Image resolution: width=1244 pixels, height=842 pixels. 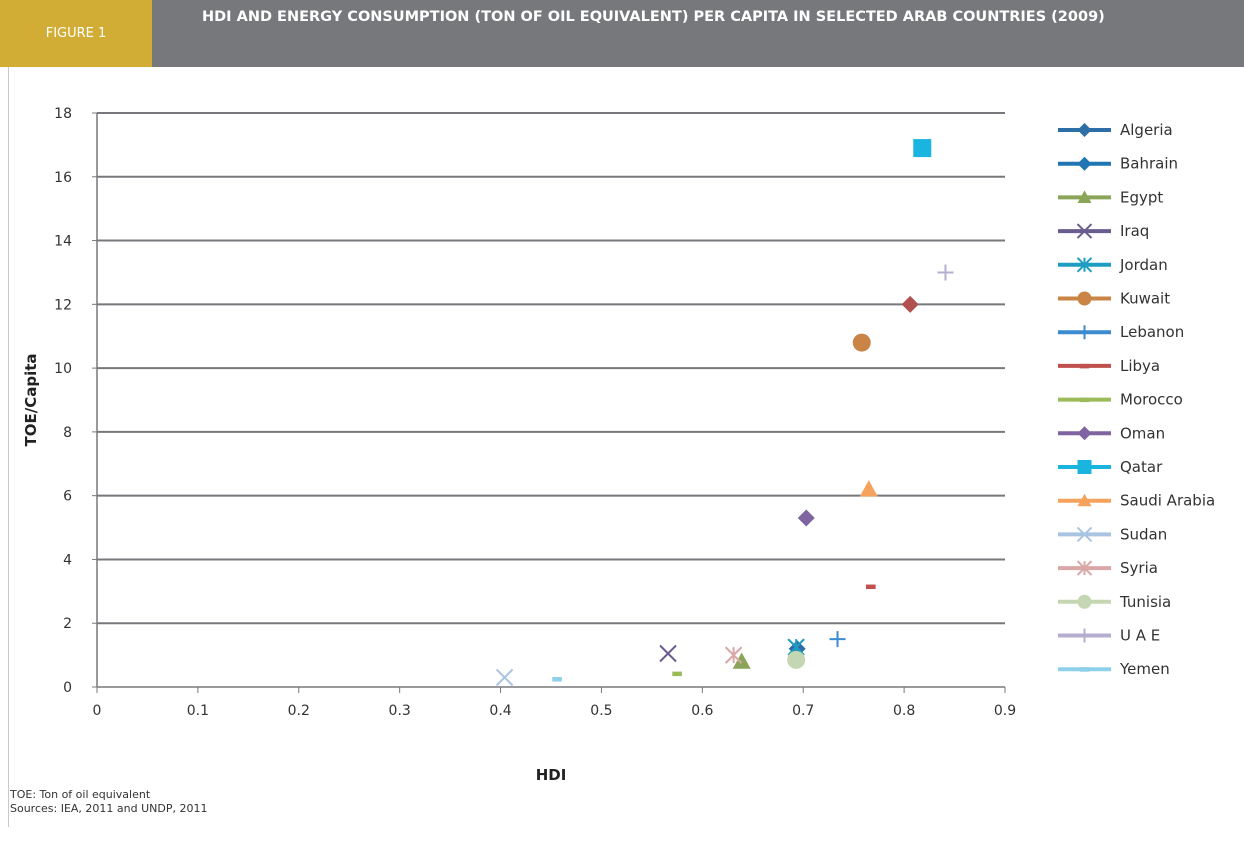 I want to click on legend-item-jordan: Jordan, so click(x=1113, y=265).